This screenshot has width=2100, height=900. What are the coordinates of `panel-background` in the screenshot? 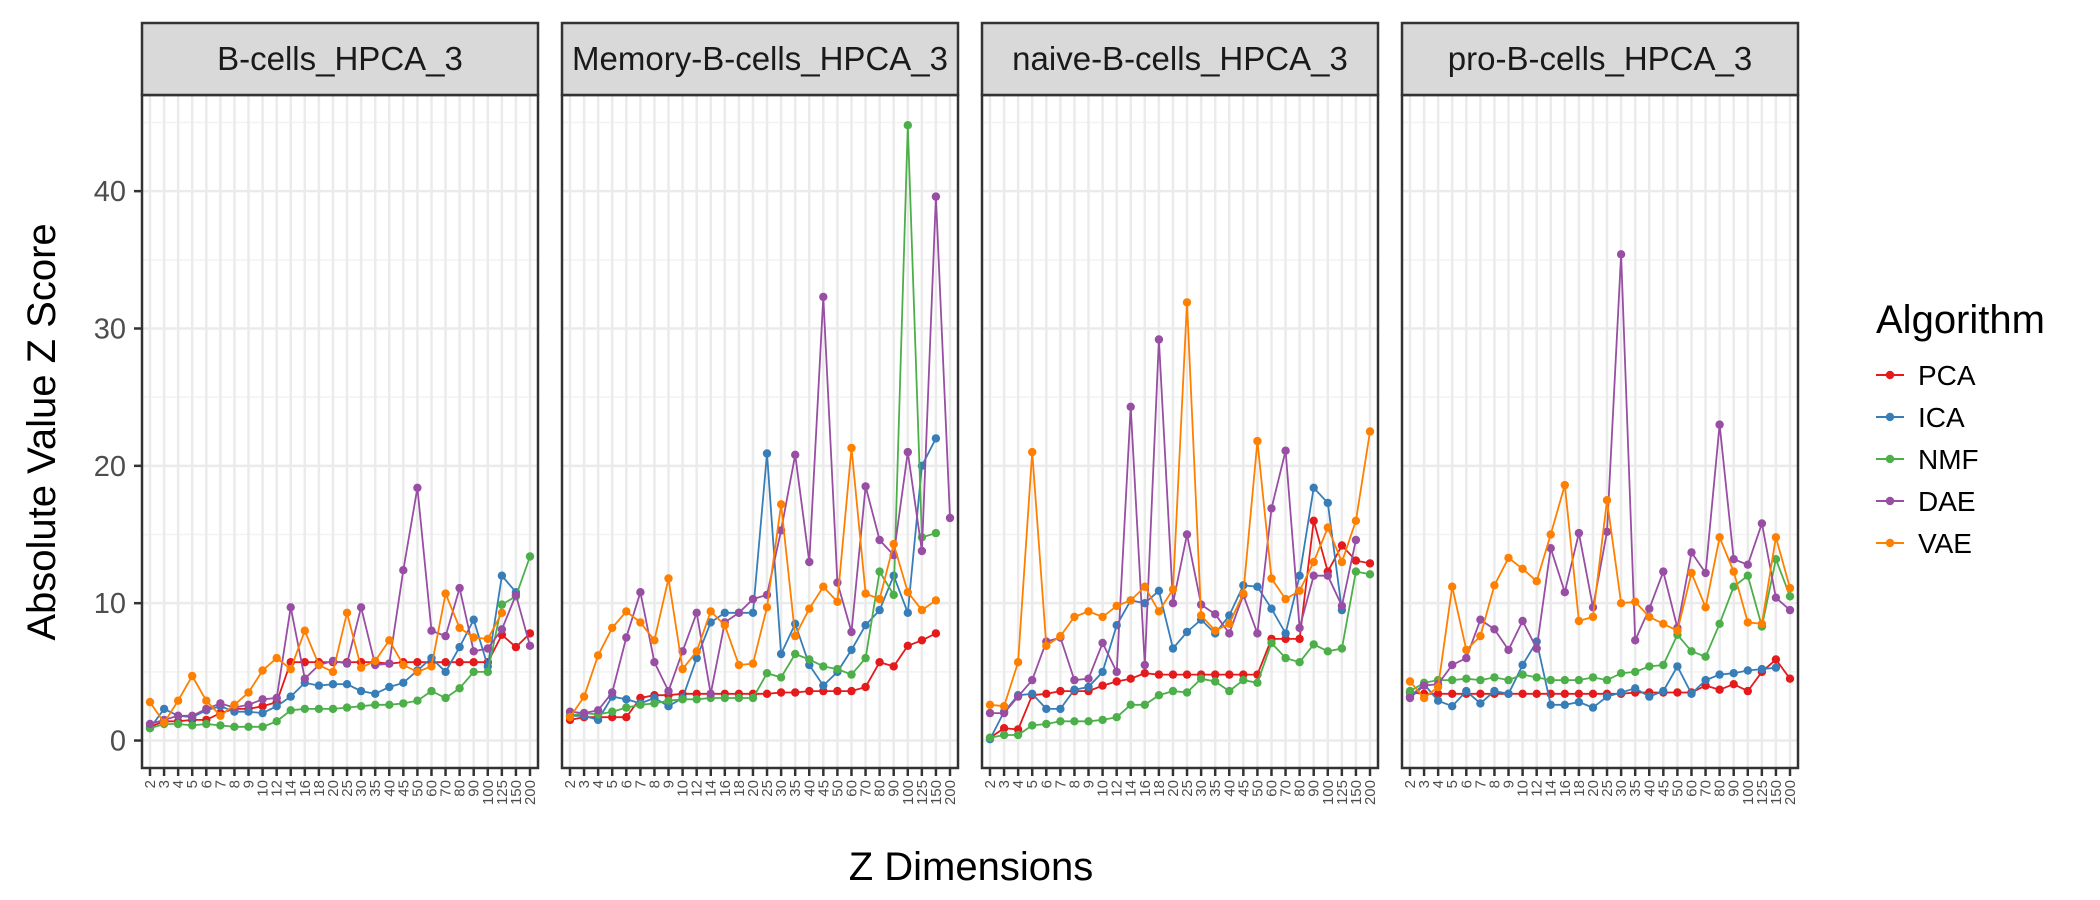 It's located at (1600, 431).